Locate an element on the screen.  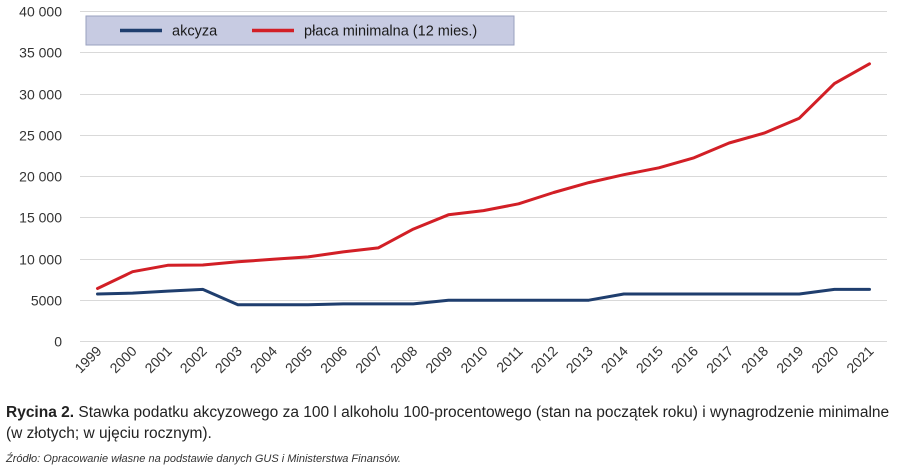
legend-box is located at coordinates (300, 30).